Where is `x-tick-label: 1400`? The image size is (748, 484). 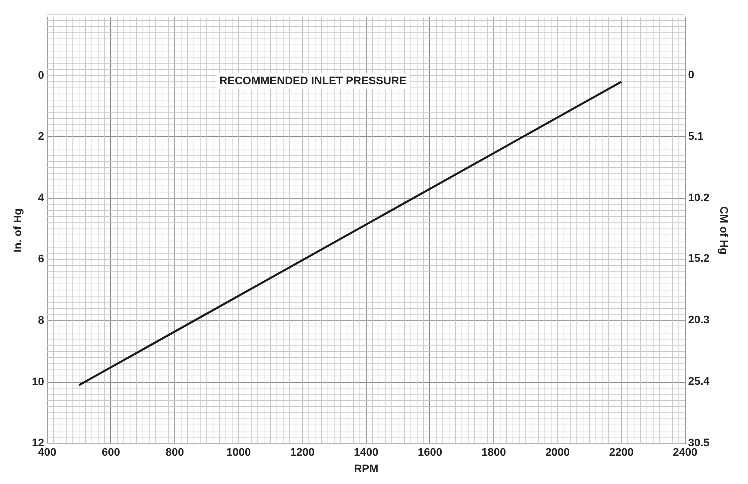
x-tick-label: 1400 is located at coordinates (366, 453).